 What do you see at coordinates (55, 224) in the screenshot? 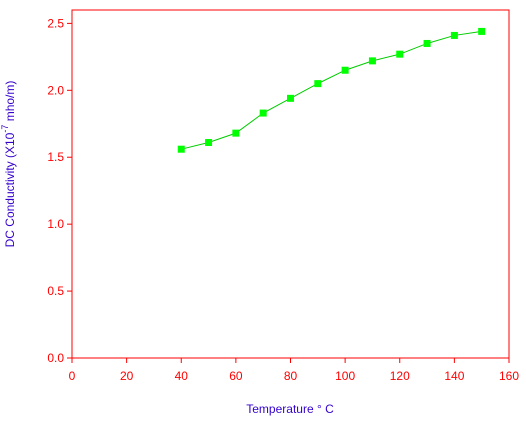
I see `y-tick-label: 1.0` at bounding box center [55, 224].